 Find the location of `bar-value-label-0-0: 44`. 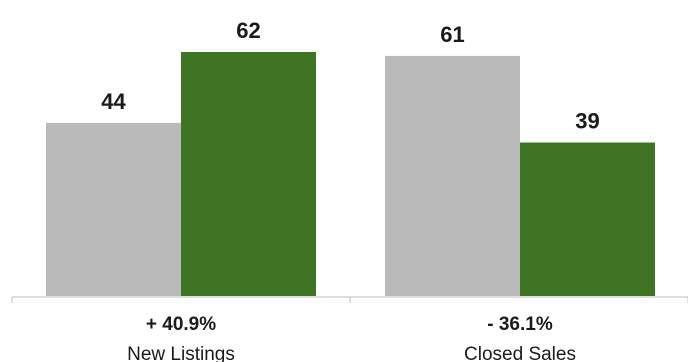

bar-value-label-0-0: 44 is located at coordinates (113, 101).